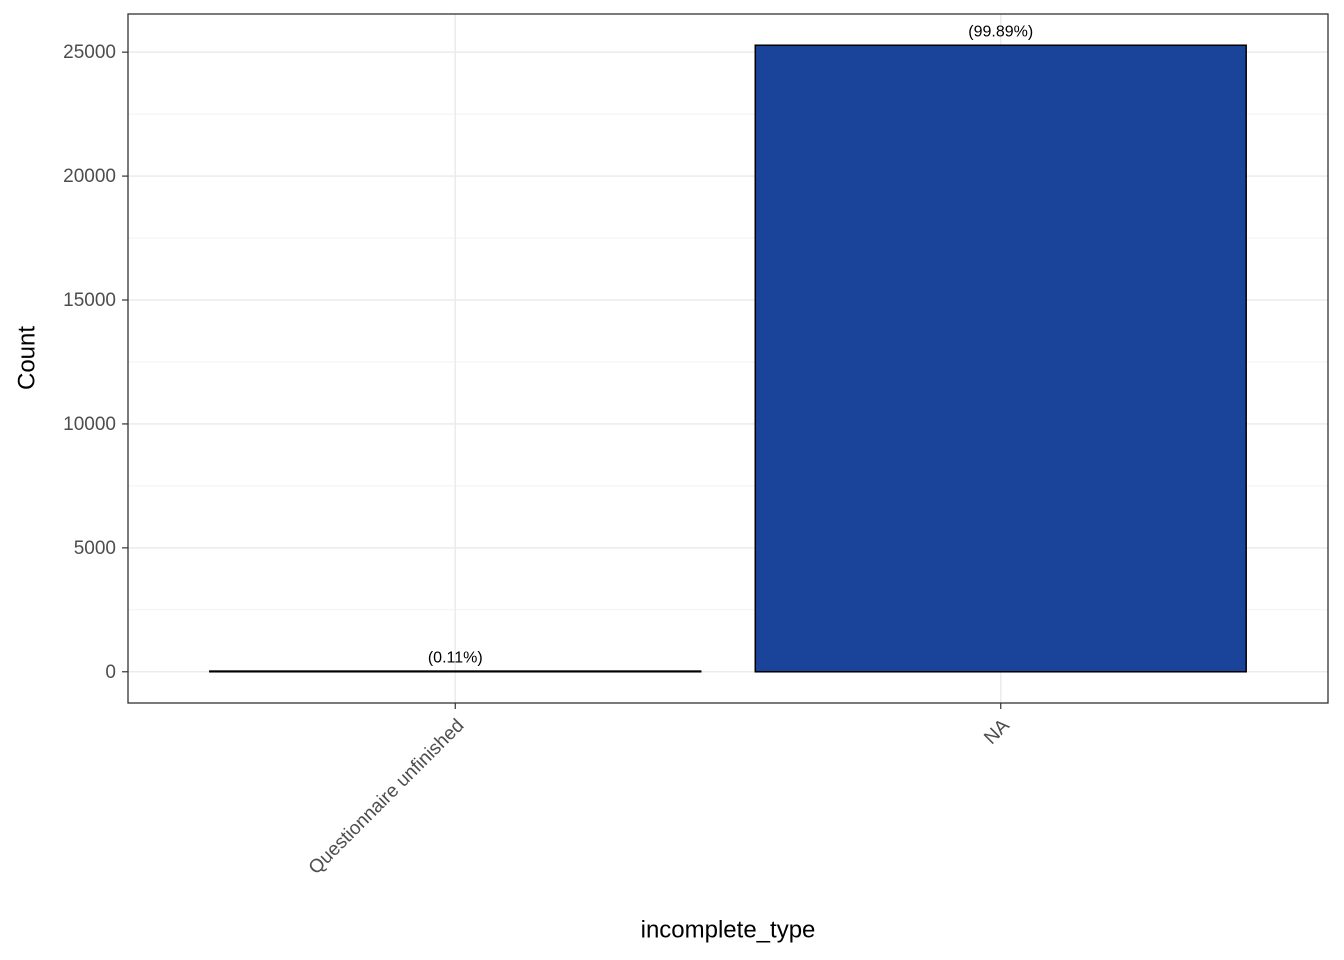 The width and height of the screenshot is (1344, 960). What do you see at coordinates (89, 176) in the screenshot?
I see `y-tick-label: 20000` at bounding box center [89, 176].